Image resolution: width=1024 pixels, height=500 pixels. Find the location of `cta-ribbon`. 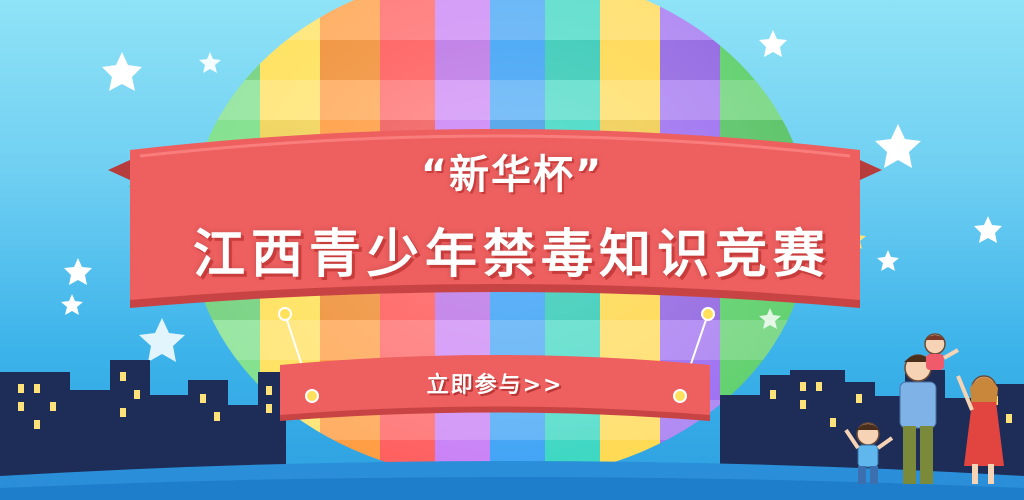

cta-ribbon is located at coordinates (495, 388).